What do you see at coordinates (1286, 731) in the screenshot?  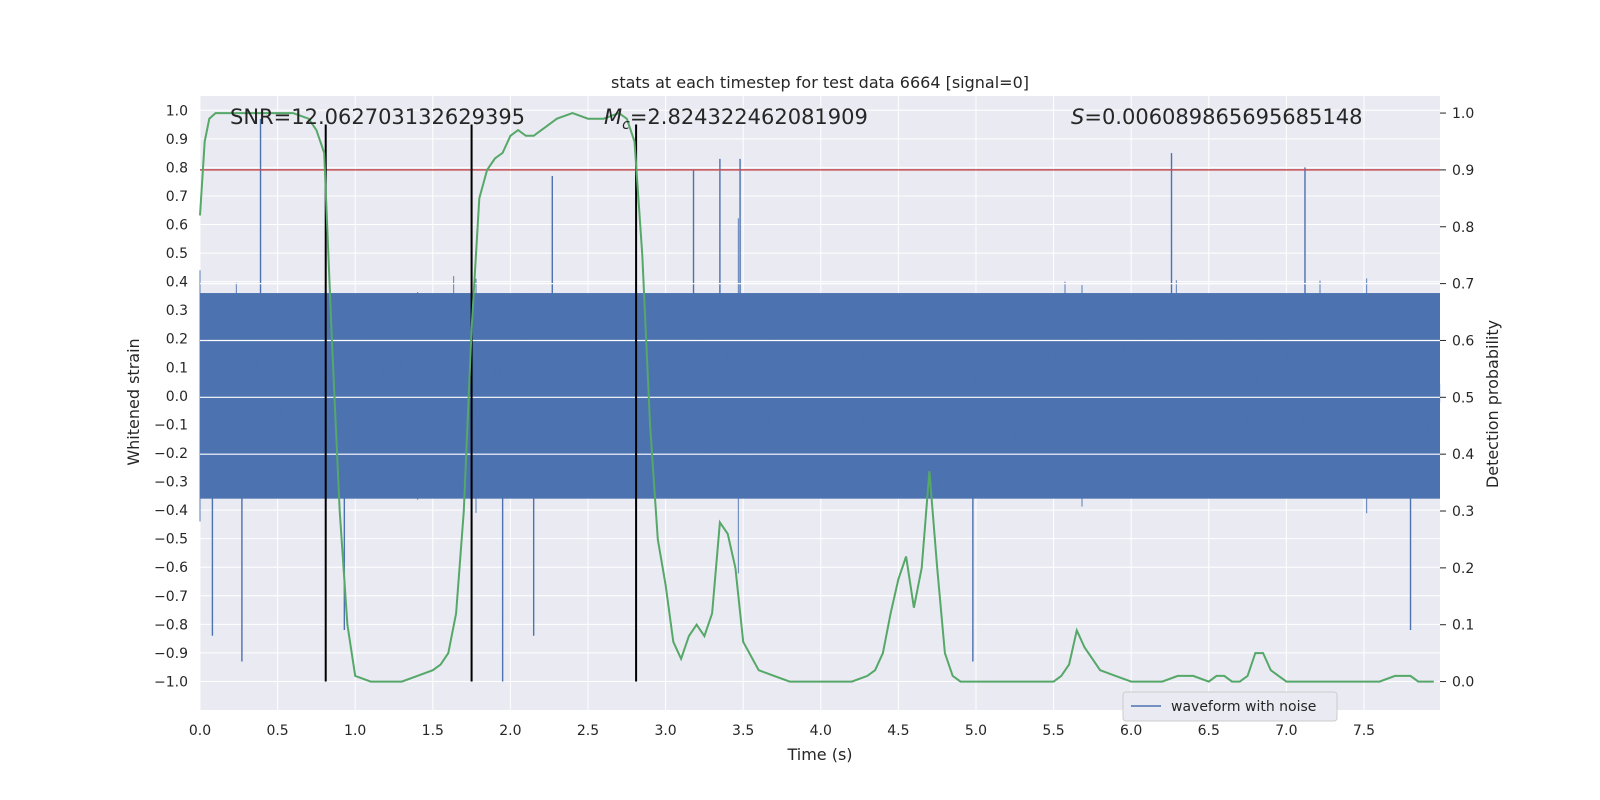 I see `x-tick-label: 7.0` at bounding box center [1286, 731].